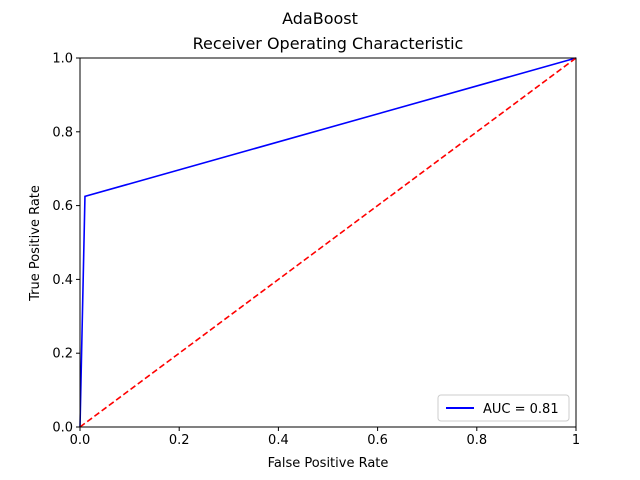  I want to click on y-tick-label: 0.4, so click(62, 280).